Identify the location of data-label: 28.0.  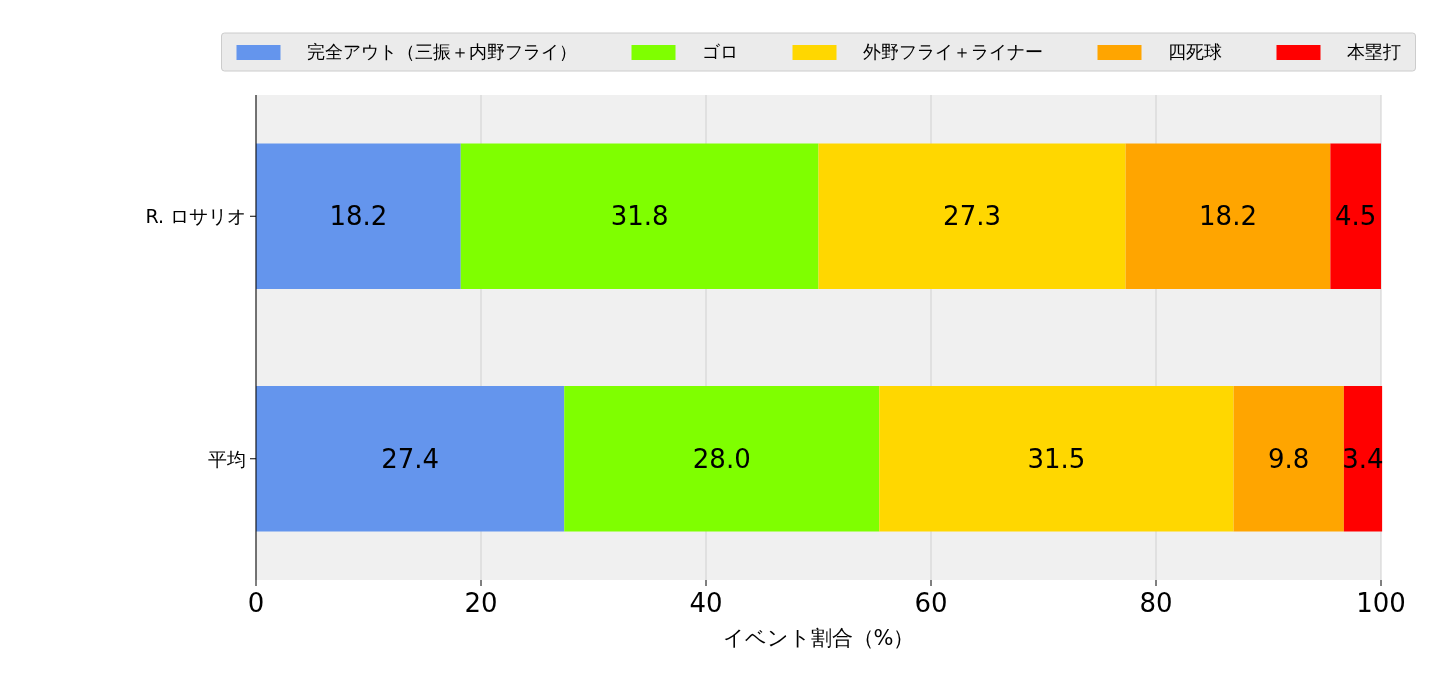
(721, 458).